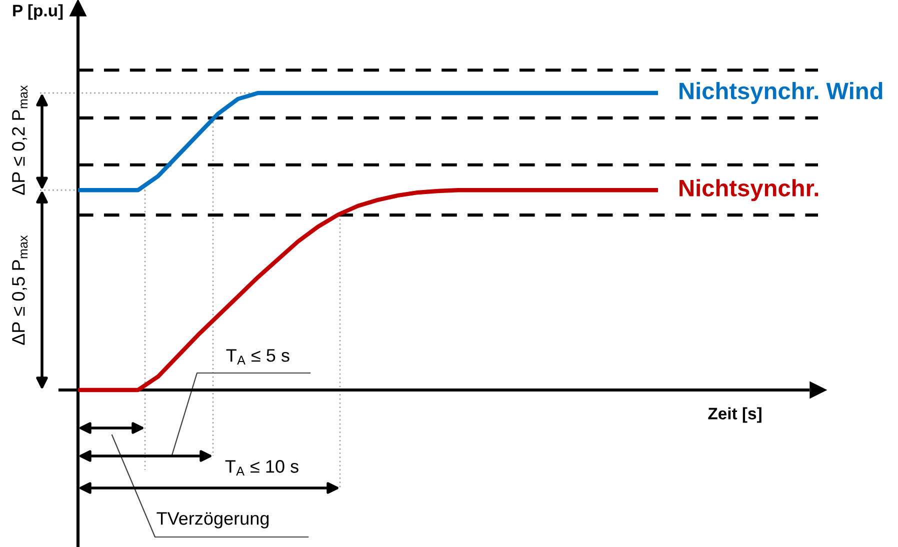  Describe the element at coordinates (38, 12) in the screenshot. I see `y-axis-title: P [p.u]` at that location.